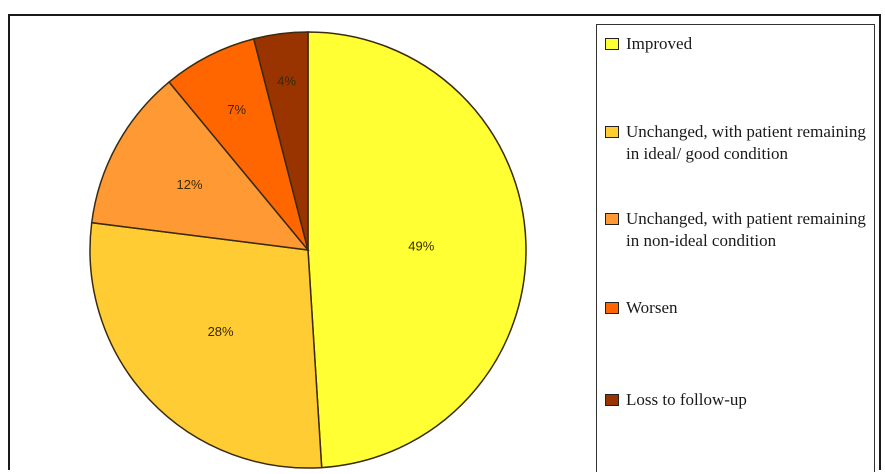 This screenshot has width=885, height=474. What do you see at coordinates (612, 219) in the screenshot?
I see `legend-swatch-unchanged-nonideal` at bounding box center [612, 219].